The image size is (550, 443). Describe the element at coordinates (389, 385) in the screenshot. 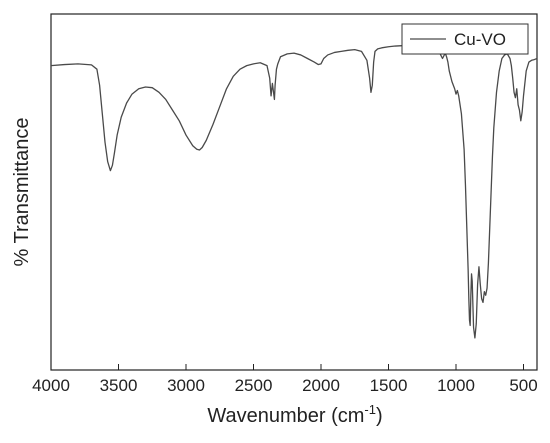

I see `x-tick-label-1500: 1500` at that location.